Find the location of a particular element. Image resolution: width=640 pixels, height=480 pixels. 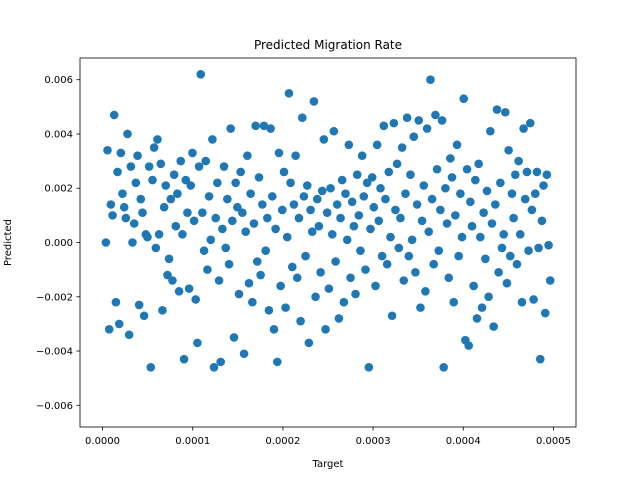

chart-title: Predicted Migration Rate is located at coordinates (328, 45).